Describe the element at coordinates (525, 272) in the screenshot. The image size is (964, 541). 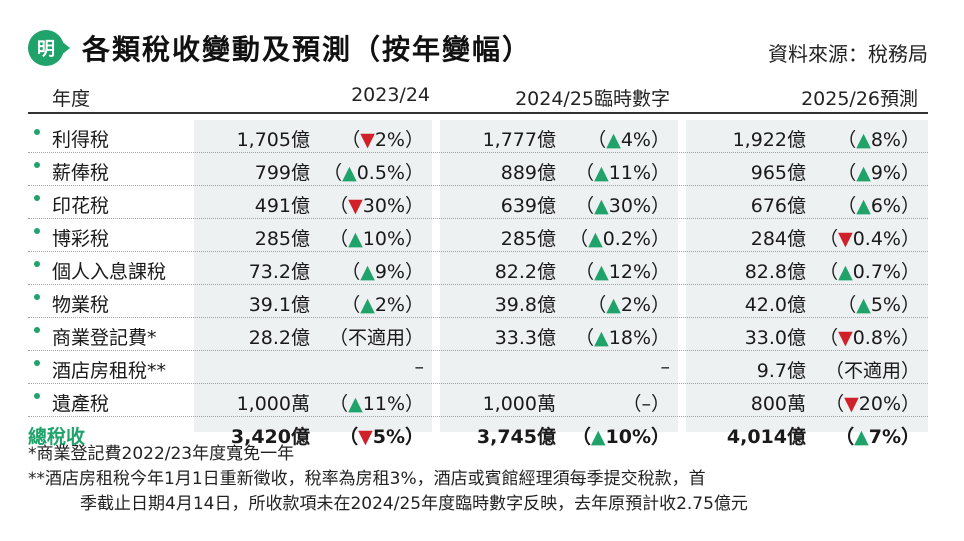
I see `amount-value: 82.2億` at that location.